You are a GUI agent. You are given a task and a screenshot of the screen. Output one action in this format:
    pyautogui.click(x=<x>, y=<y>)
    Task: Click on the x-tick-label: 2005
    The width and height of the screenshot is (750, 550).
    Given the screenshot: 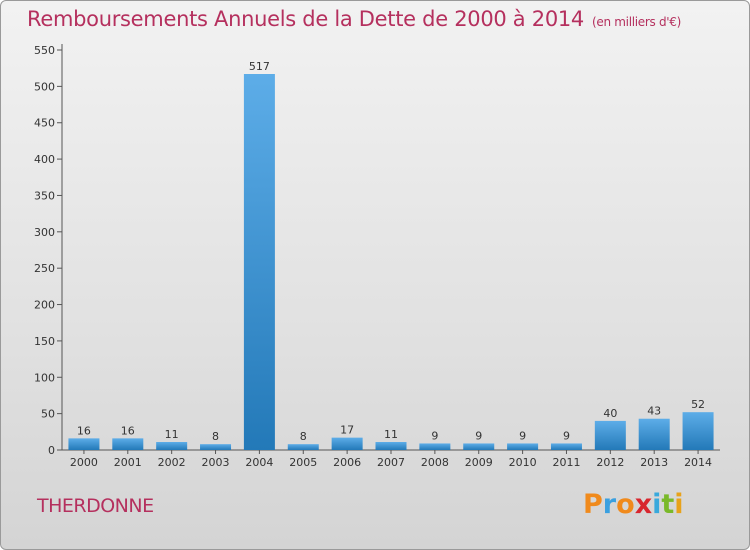 What is the action you would take?
    pyautogui.click(x=303, y=462)
    